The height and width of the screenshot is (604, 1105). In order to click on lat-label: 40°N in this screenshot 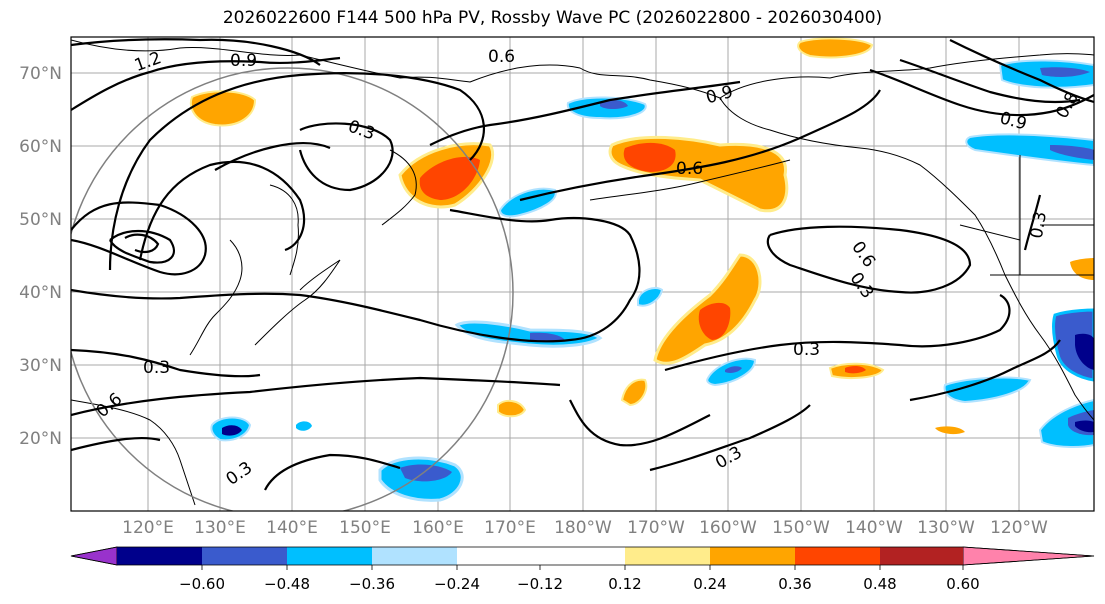, I will do `click(40, 293)`.